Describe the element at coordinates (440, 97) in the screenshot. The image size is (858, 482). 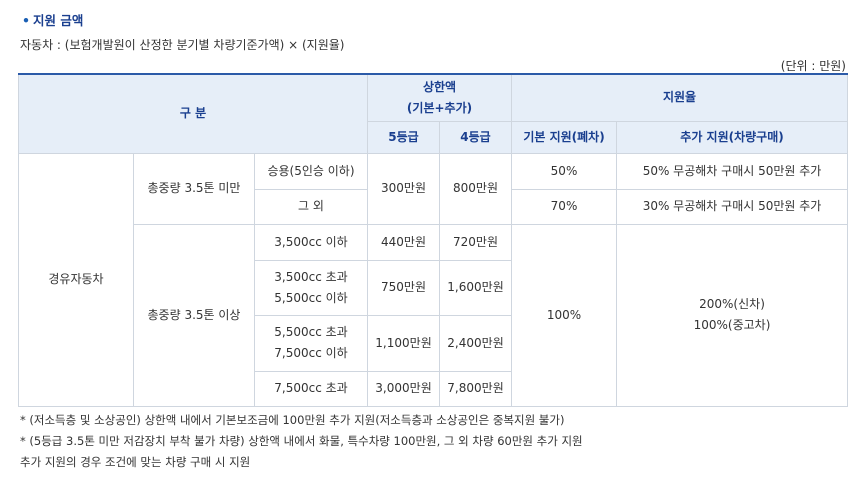
I see `header-cap: 상한액 (기본+추가)` at that location.